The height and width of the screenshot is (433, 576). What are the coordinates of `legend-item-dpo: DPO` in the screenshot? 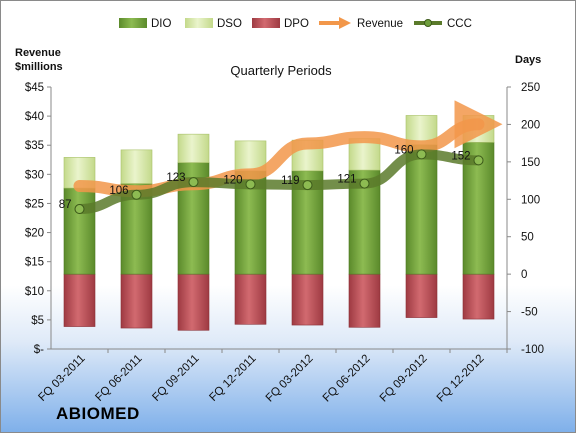 It's located at (280, 24).